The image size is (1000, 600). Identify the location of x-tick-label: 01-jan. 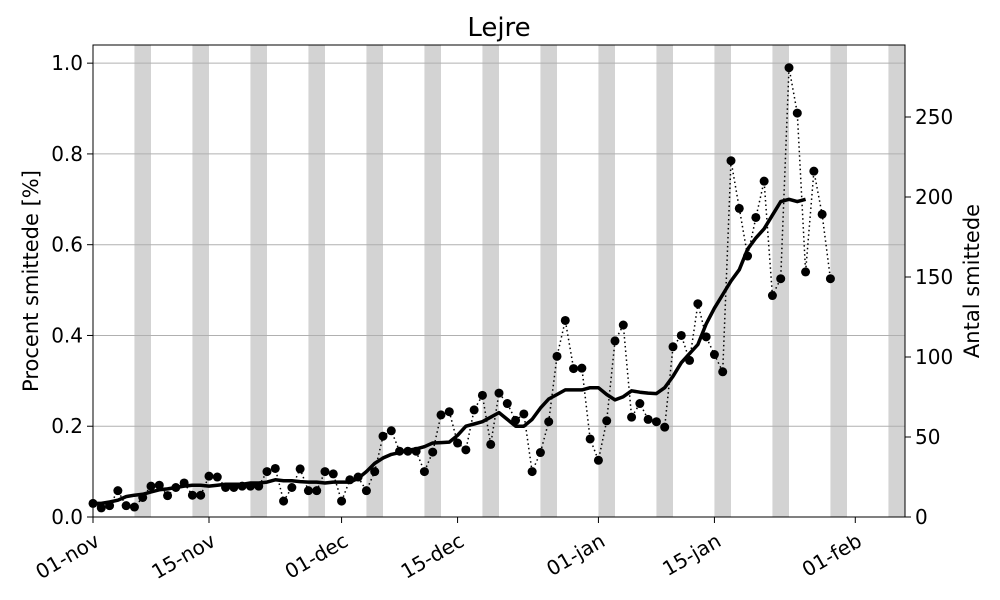
(575, 554).